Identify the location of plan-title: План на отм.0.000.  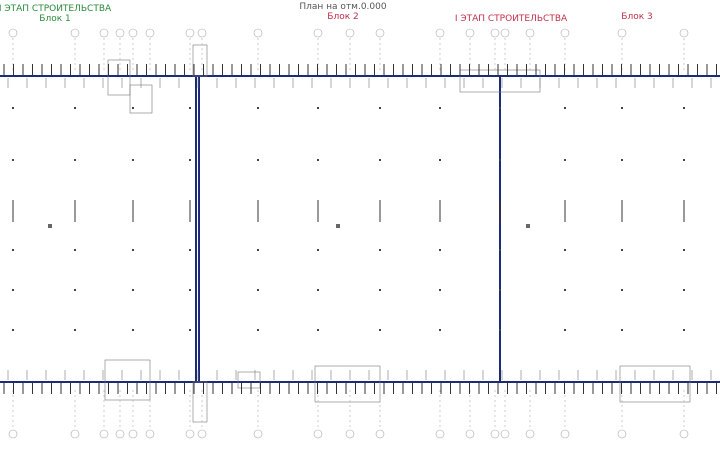
(342, 7).